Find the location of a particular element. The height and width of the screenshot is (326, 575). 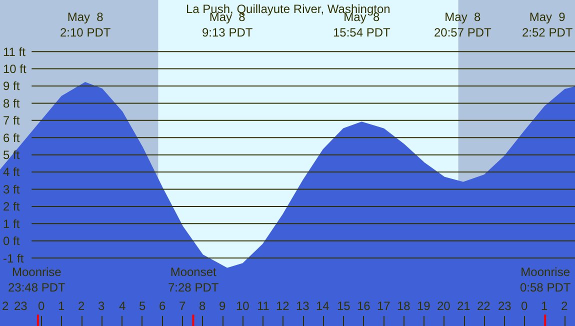

y-tick-label: 4 ft is located at coordinates (11, 172).